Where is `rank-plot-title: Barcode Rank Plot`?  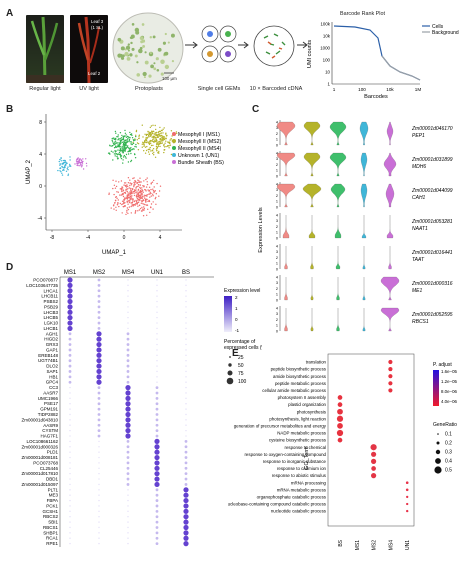
rank-plot-title: Barcode Rank Plot is located at coordinates (362, 14).